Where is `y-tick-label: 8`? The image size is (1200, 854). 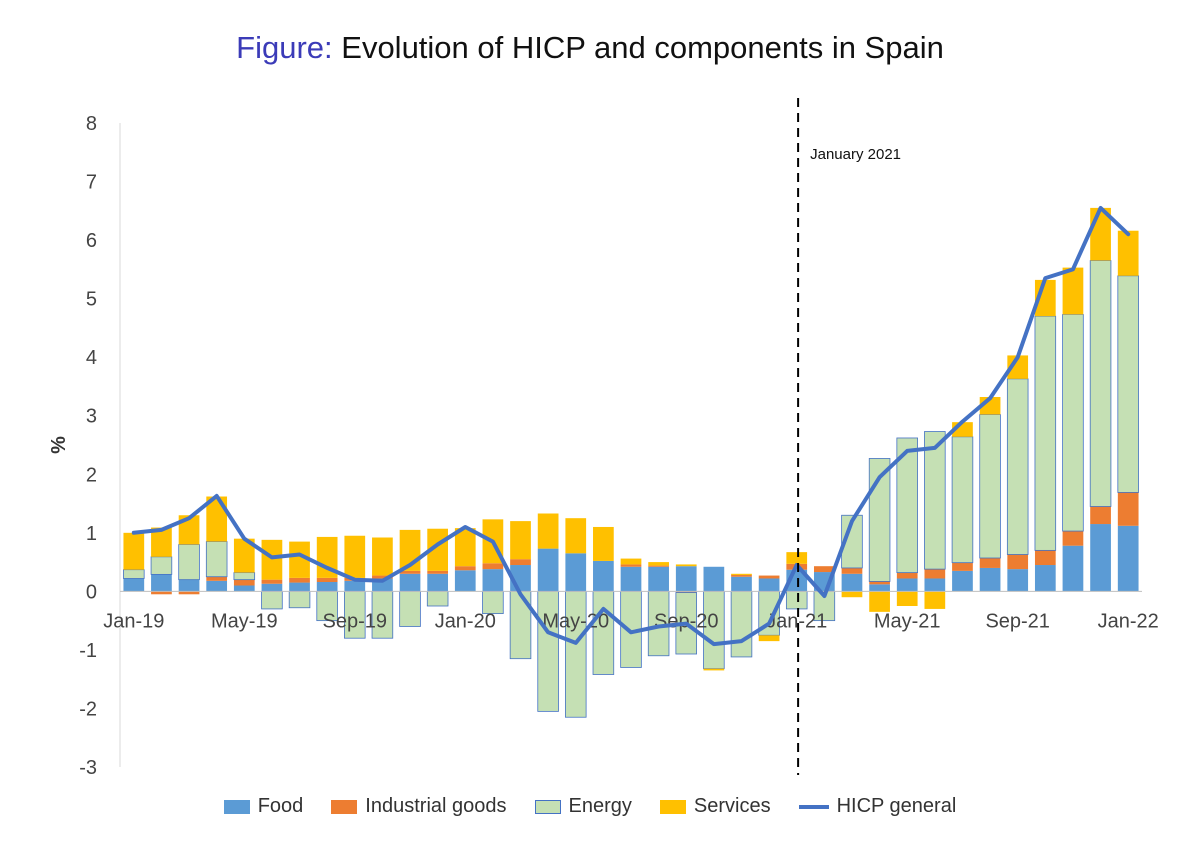 y-tick-label: 8 is located at coordinates (91, 124).